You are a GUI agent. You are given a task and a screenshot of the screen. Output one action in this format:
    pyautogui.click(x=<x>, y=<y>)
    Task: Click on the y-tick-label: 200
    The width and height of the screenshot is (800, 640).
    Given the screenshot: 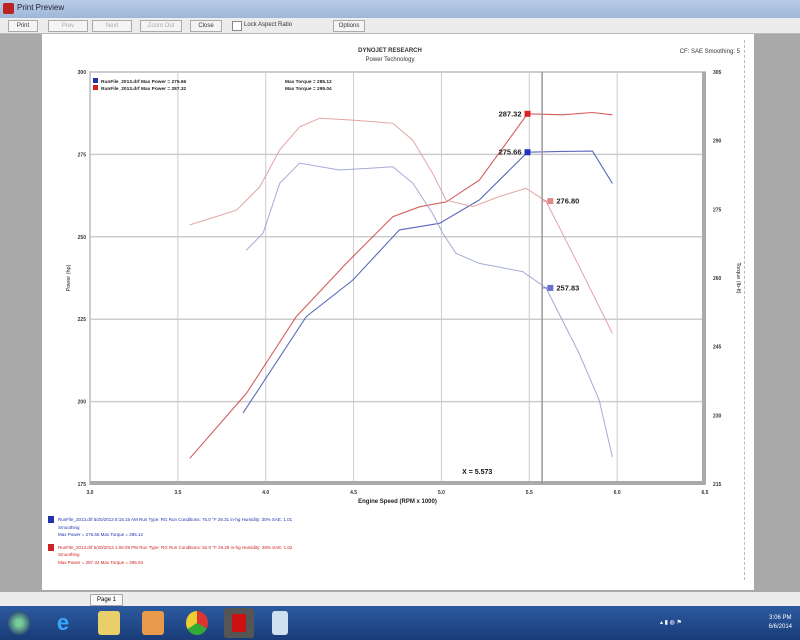 What is the action you would take?
    pyautogui.click(x=82, y=403)
    